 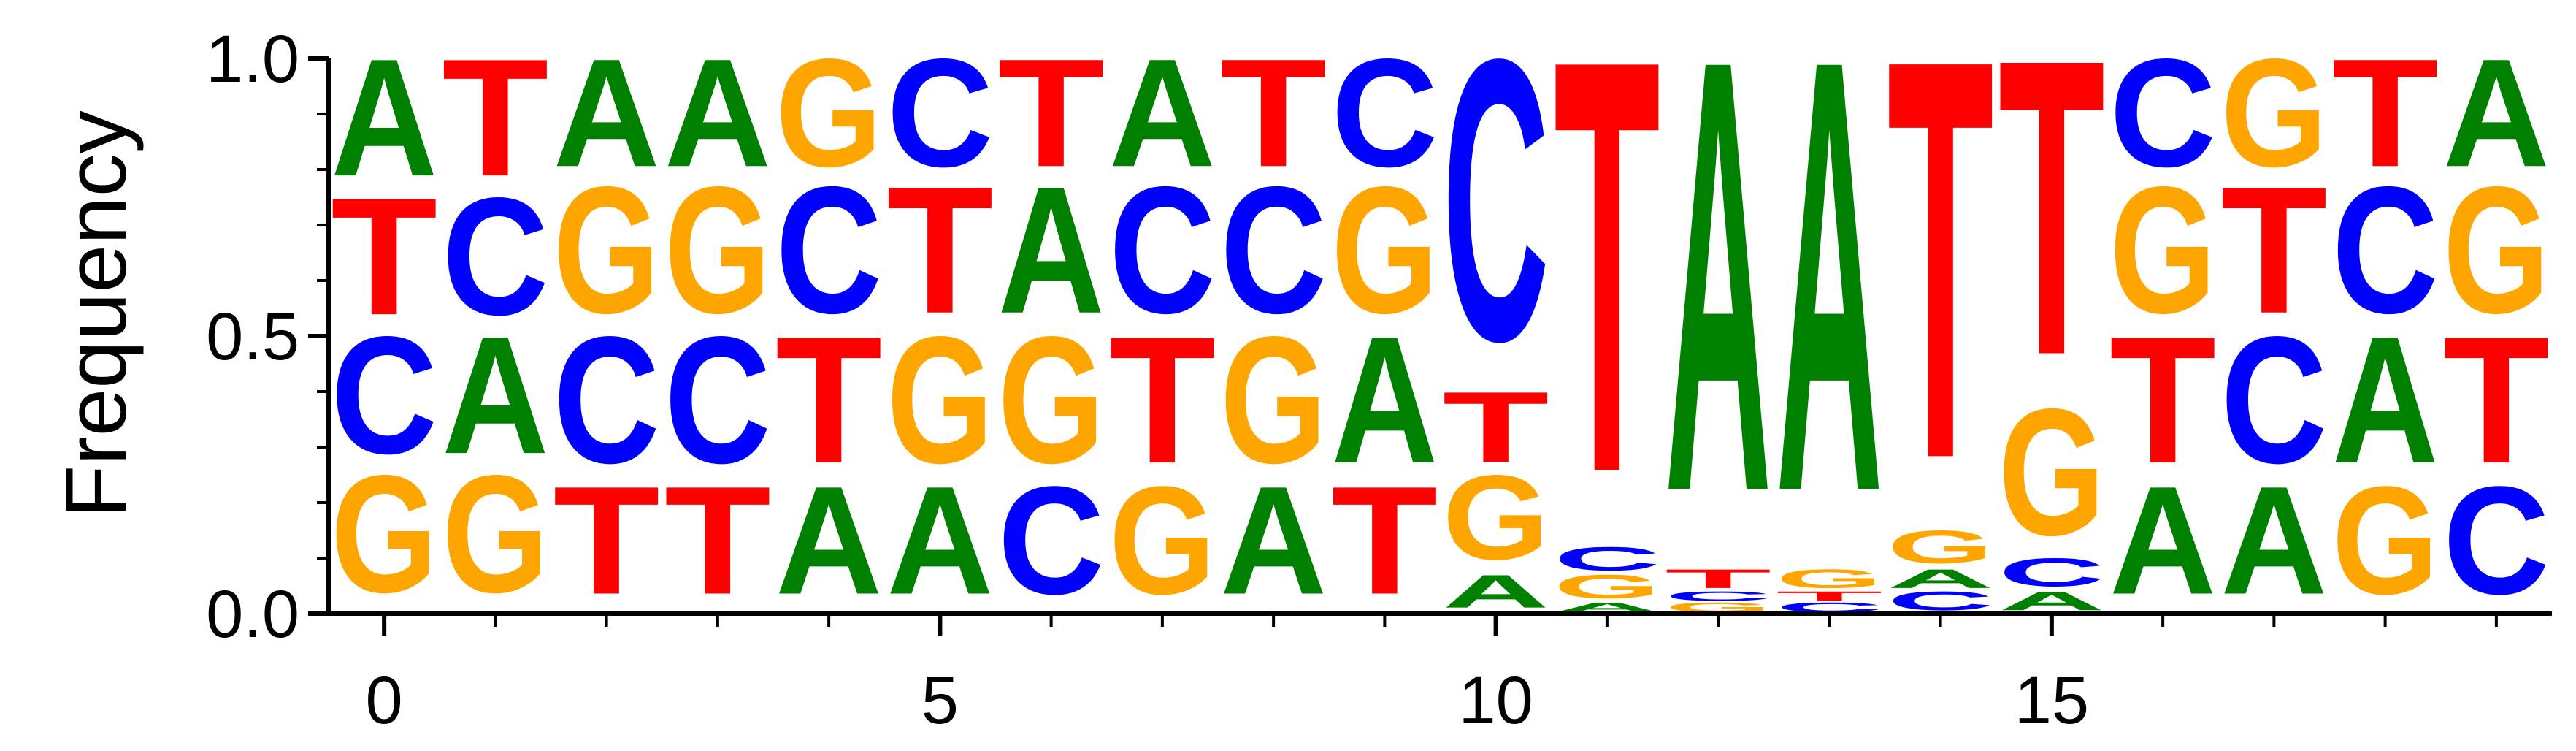 I want to click on x-tick-label: 0, so click(x=384, y=700).